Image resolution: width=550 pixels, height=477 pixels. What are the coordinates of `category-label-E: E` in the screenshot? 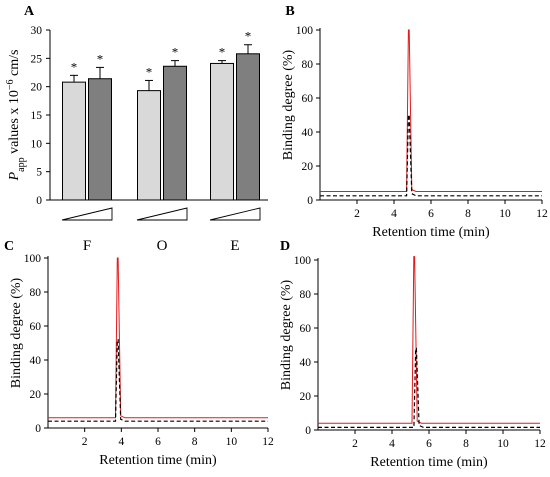 It's located at (234, 246).